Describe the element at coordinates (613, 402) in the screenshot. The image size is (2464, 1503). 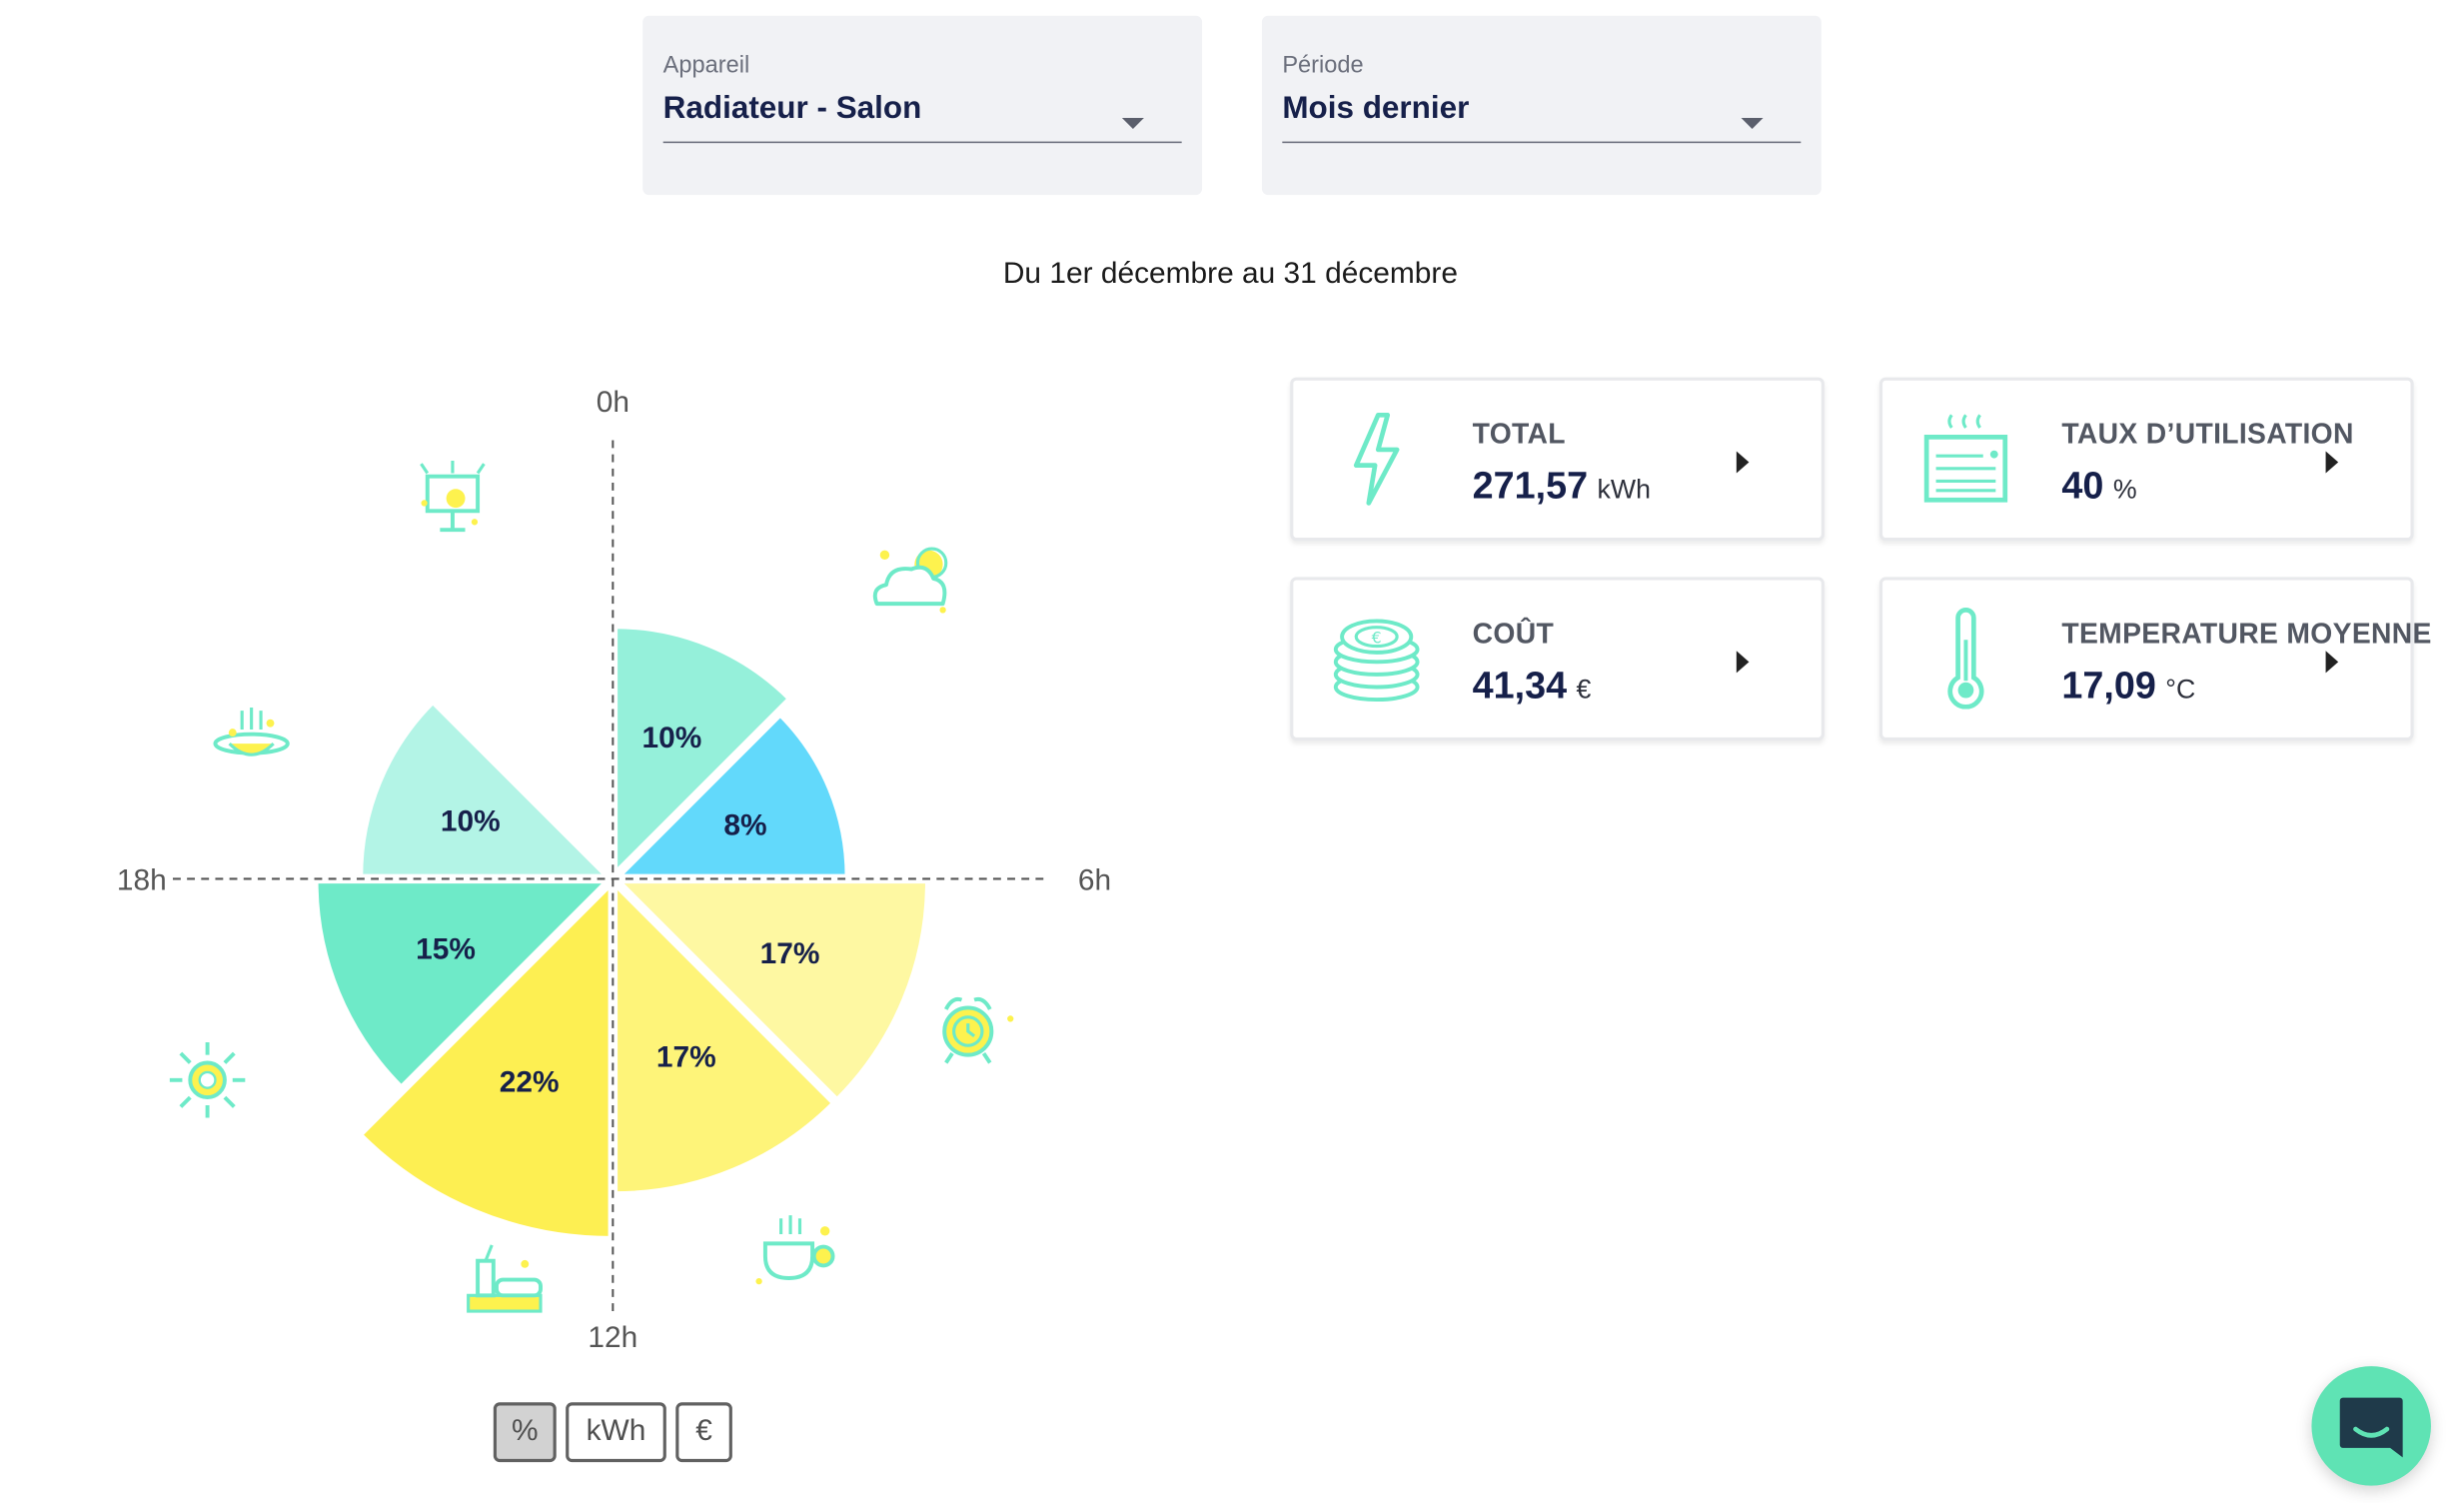
I see `axis-label-0h: 0h` at that location.